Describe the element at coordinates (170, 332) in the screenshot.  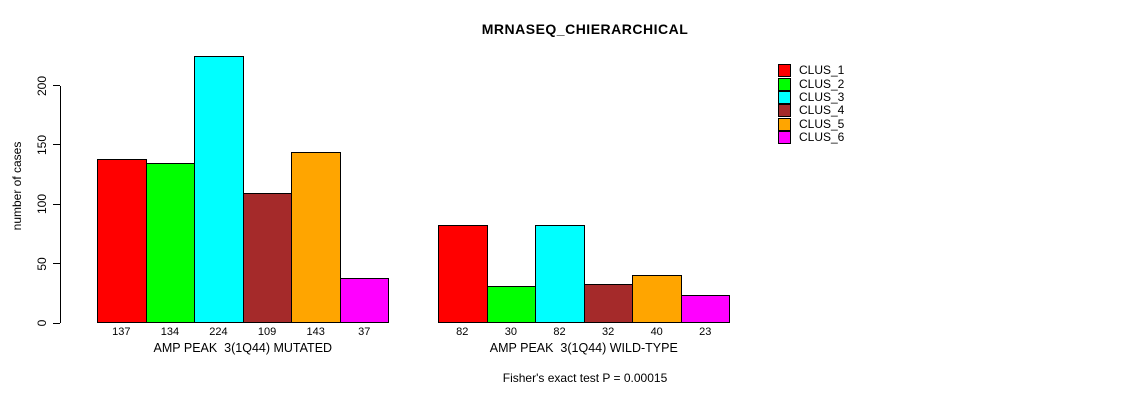
I see `bar-value-label: 134` at that location.